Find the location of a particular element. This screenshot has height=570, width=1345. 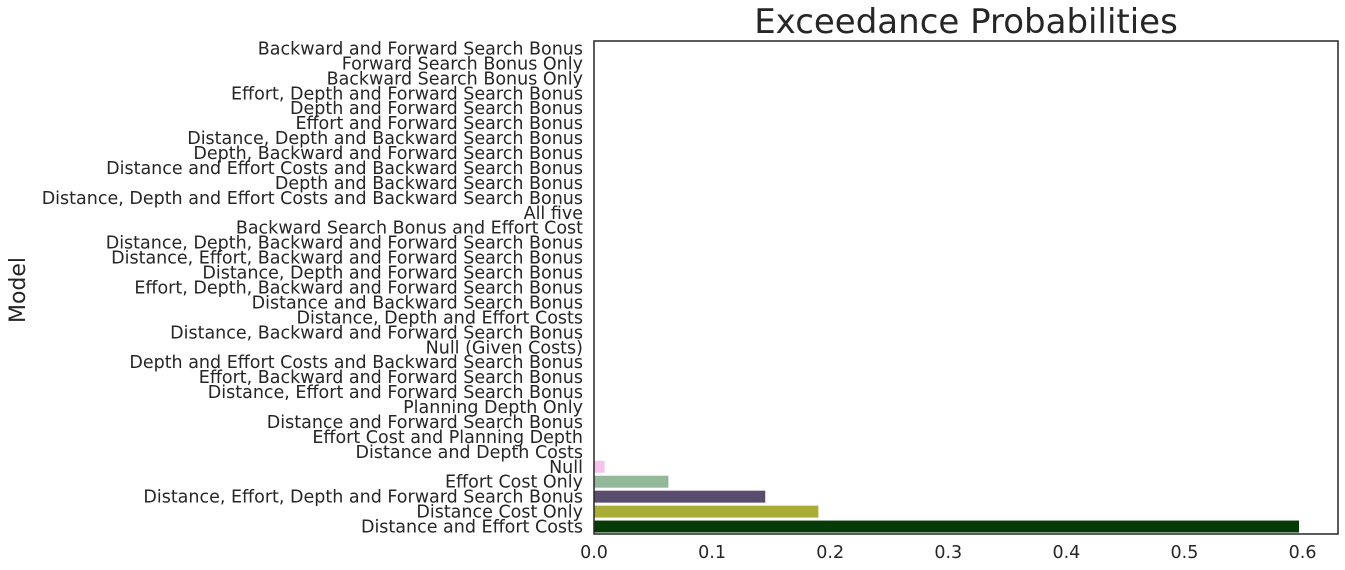

category-label: Null is located at coordinates (566, 468).